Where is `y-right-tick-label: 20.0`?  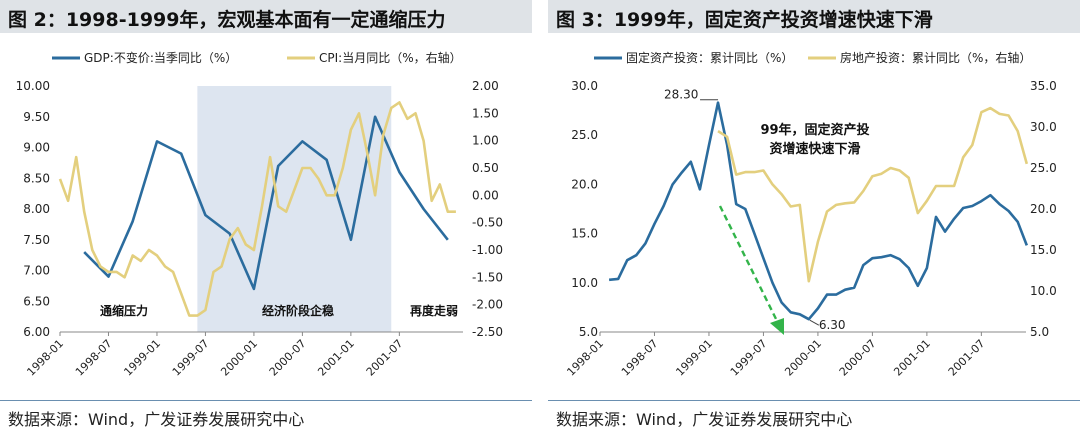
y-right-tick-label: 20.0 is located at coordinates (1043, 209).